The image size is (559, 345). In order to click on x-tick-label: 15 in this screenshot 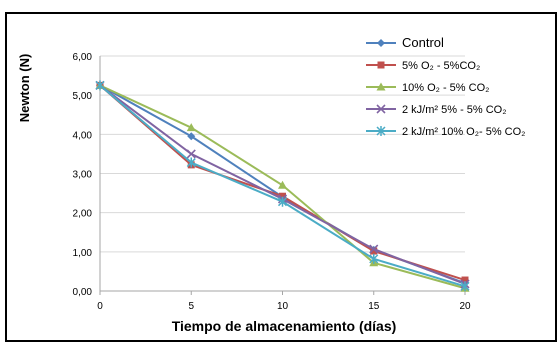, I will do `click(374, 306)`.